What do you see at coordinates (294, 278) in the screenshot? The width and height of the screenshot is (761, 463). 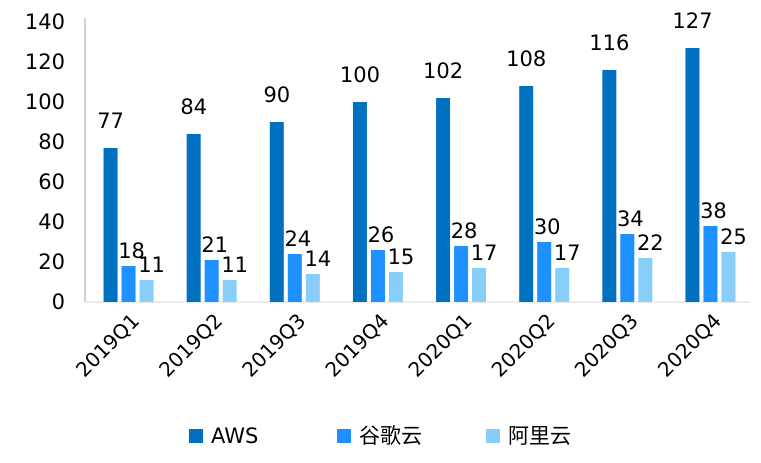 I see `bar-谷歌云-2019Q3` at bounding box center [294, 278].